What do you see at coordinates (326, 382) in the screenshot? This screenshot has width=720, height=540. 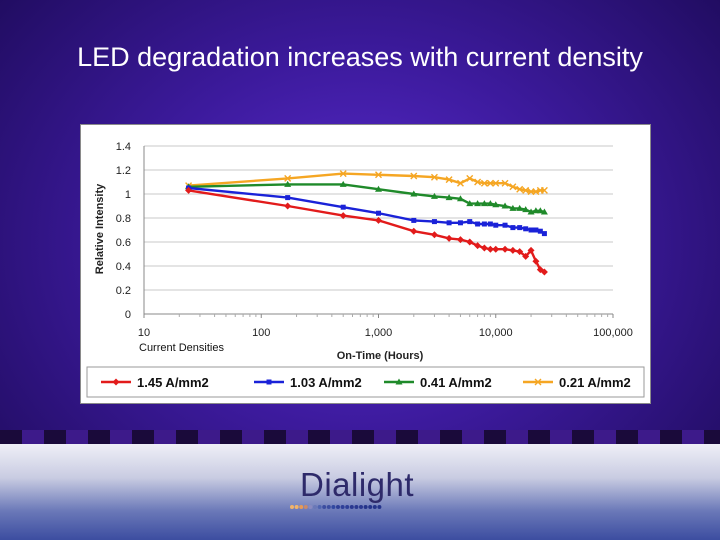 I see `legend-label-1: 1.03 A/mm2` at bounding box center [326, 382].